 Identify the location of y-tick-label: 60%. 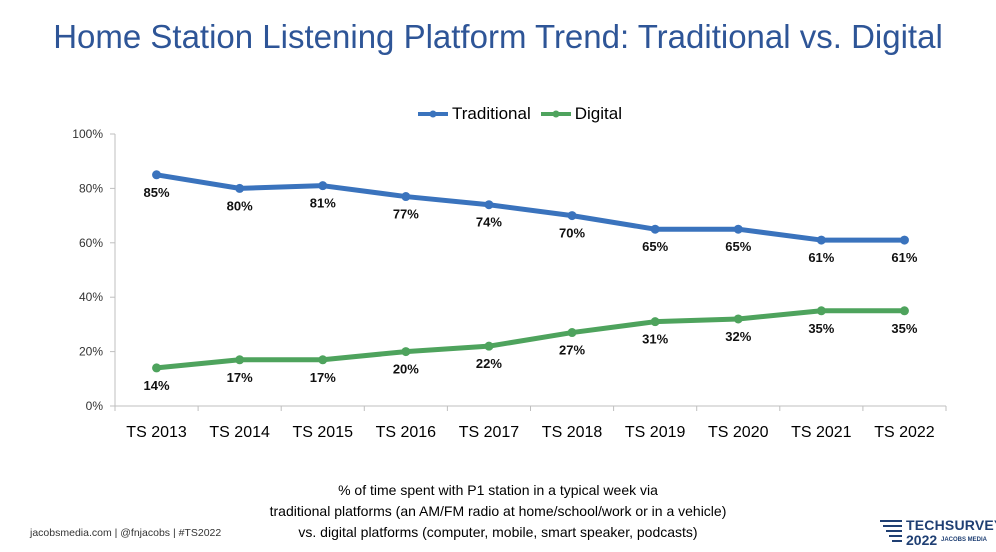
(91, 243).